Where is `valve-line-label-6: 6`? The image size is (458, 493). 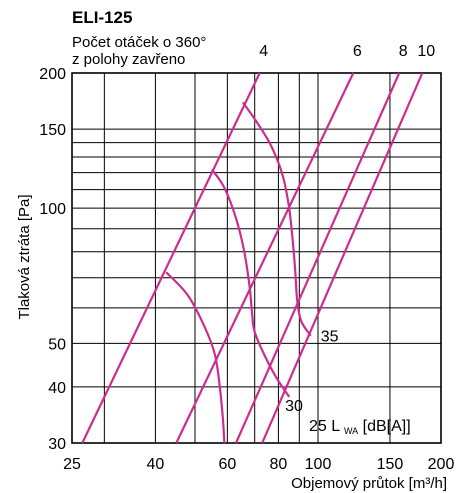
valve-line-label-6: 6 is located at coordinates (357, 51).